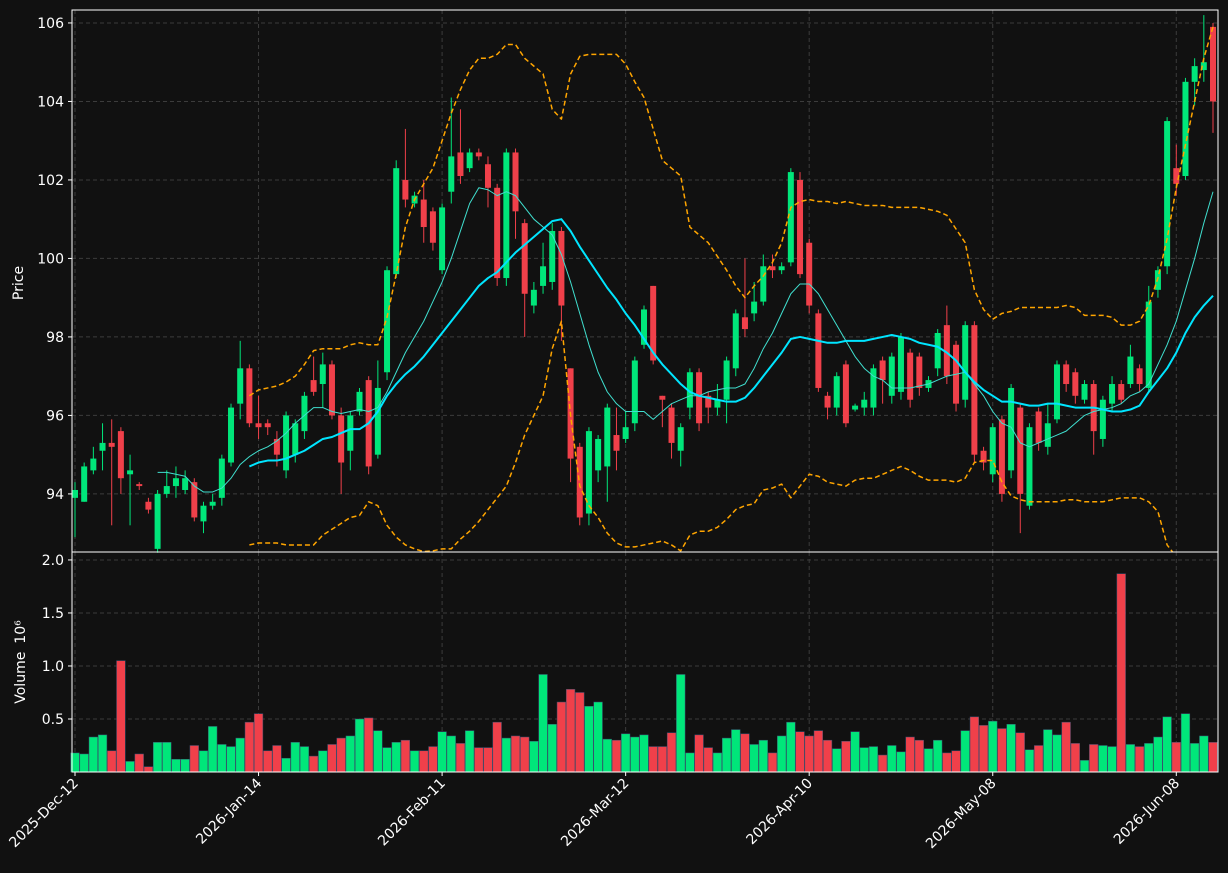  What do you see at coordinates (50, 181) in the screenshot?
I see `y-tick-label: 102` at bounding box center [50, 181].